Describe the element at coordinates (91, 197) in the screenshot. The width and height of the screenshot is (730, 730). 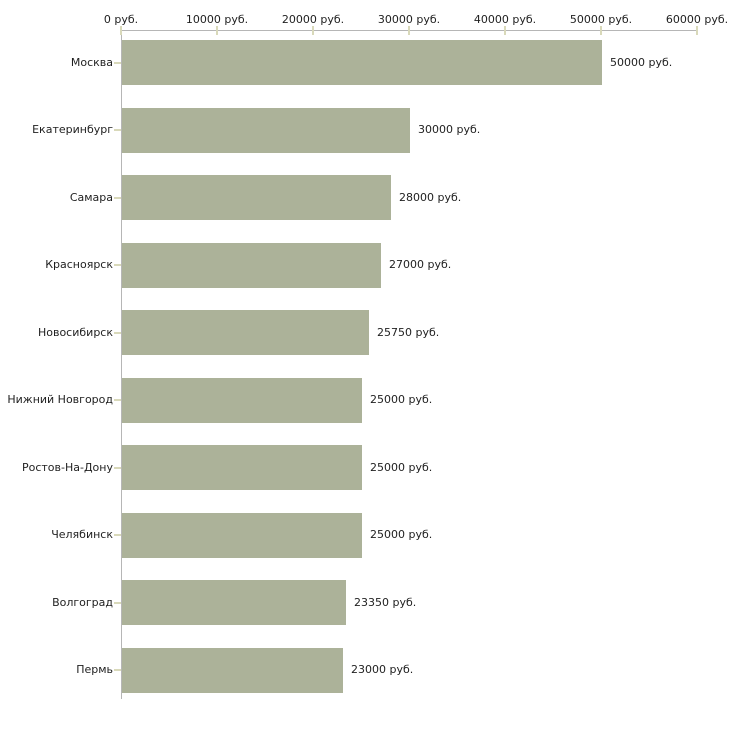
I see `category-label: Самара` at that location.